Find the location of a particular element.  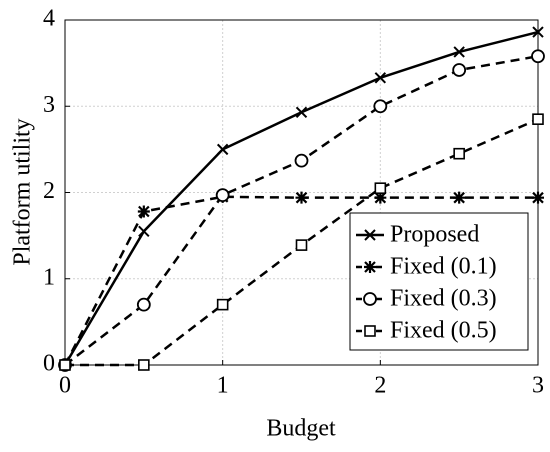

x-axis-label: Budget is located at coordinates (301, 429).